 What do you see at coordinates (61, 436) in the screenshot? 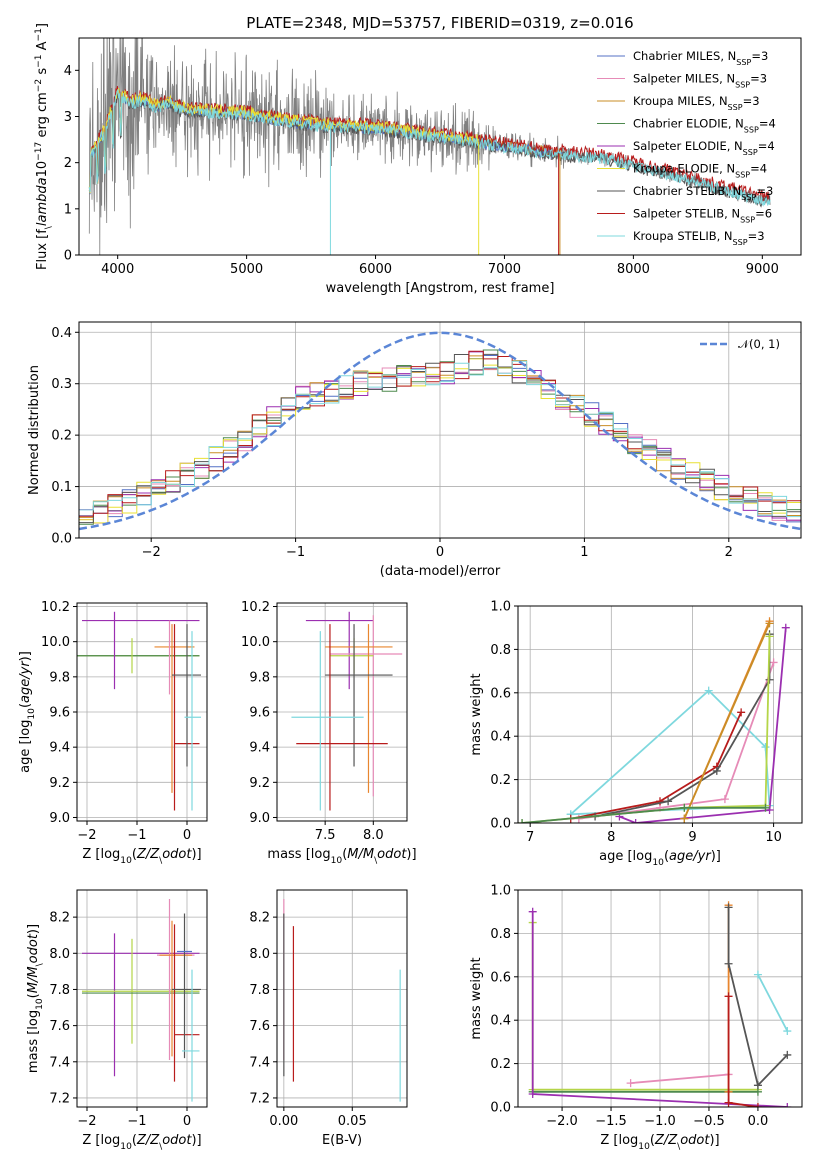
I see `panel1-ytick-label: 0.2` at bounding box center [61, 436].